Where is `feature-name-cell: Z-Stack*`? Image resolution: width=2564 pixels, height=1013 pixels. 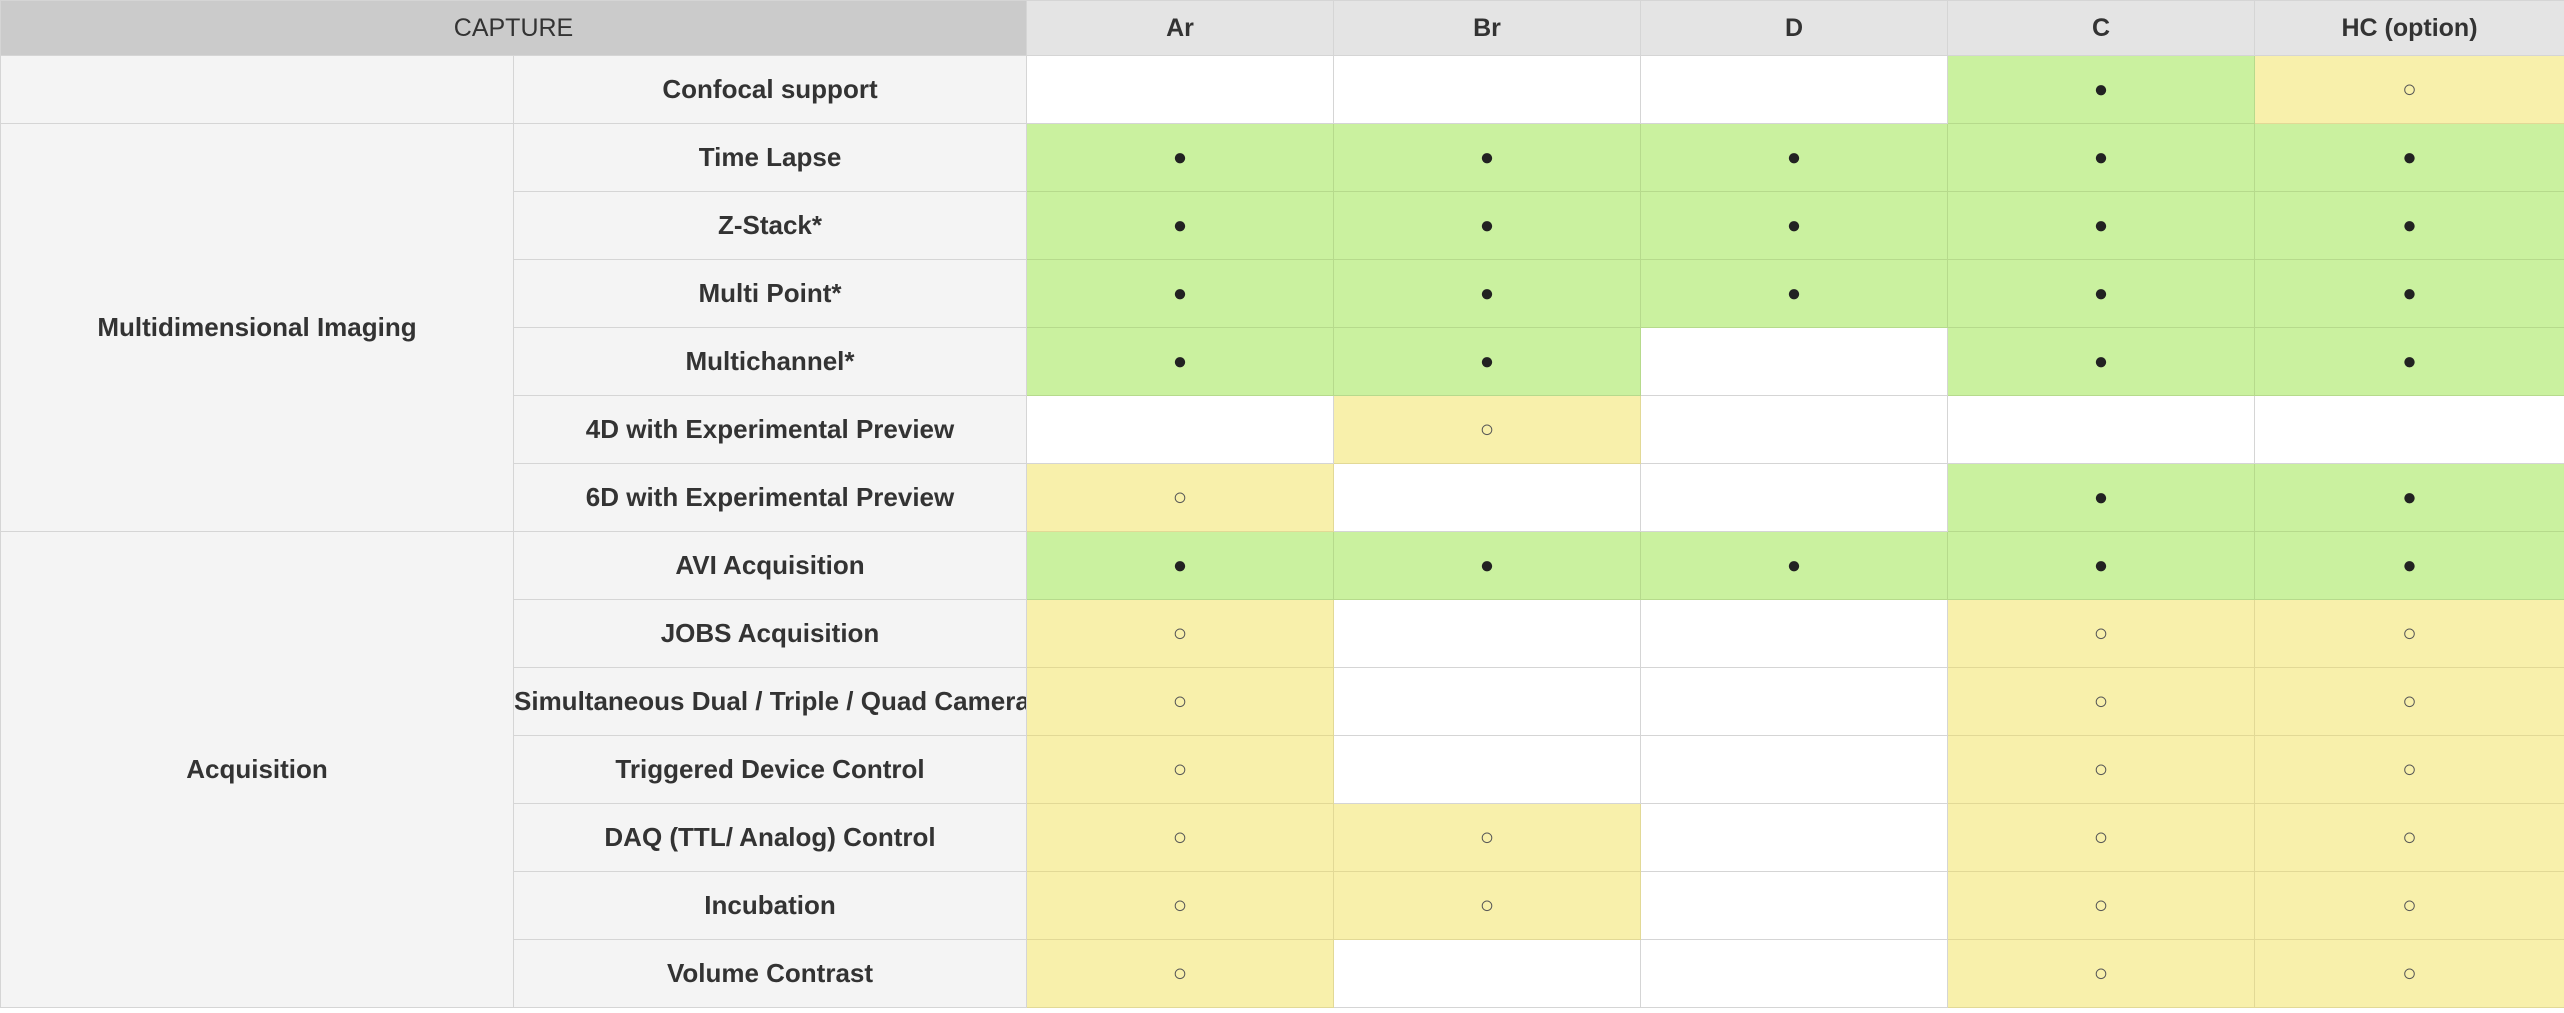 feature-name-cell: Z-Stack* is located at coordinates (770, 225).